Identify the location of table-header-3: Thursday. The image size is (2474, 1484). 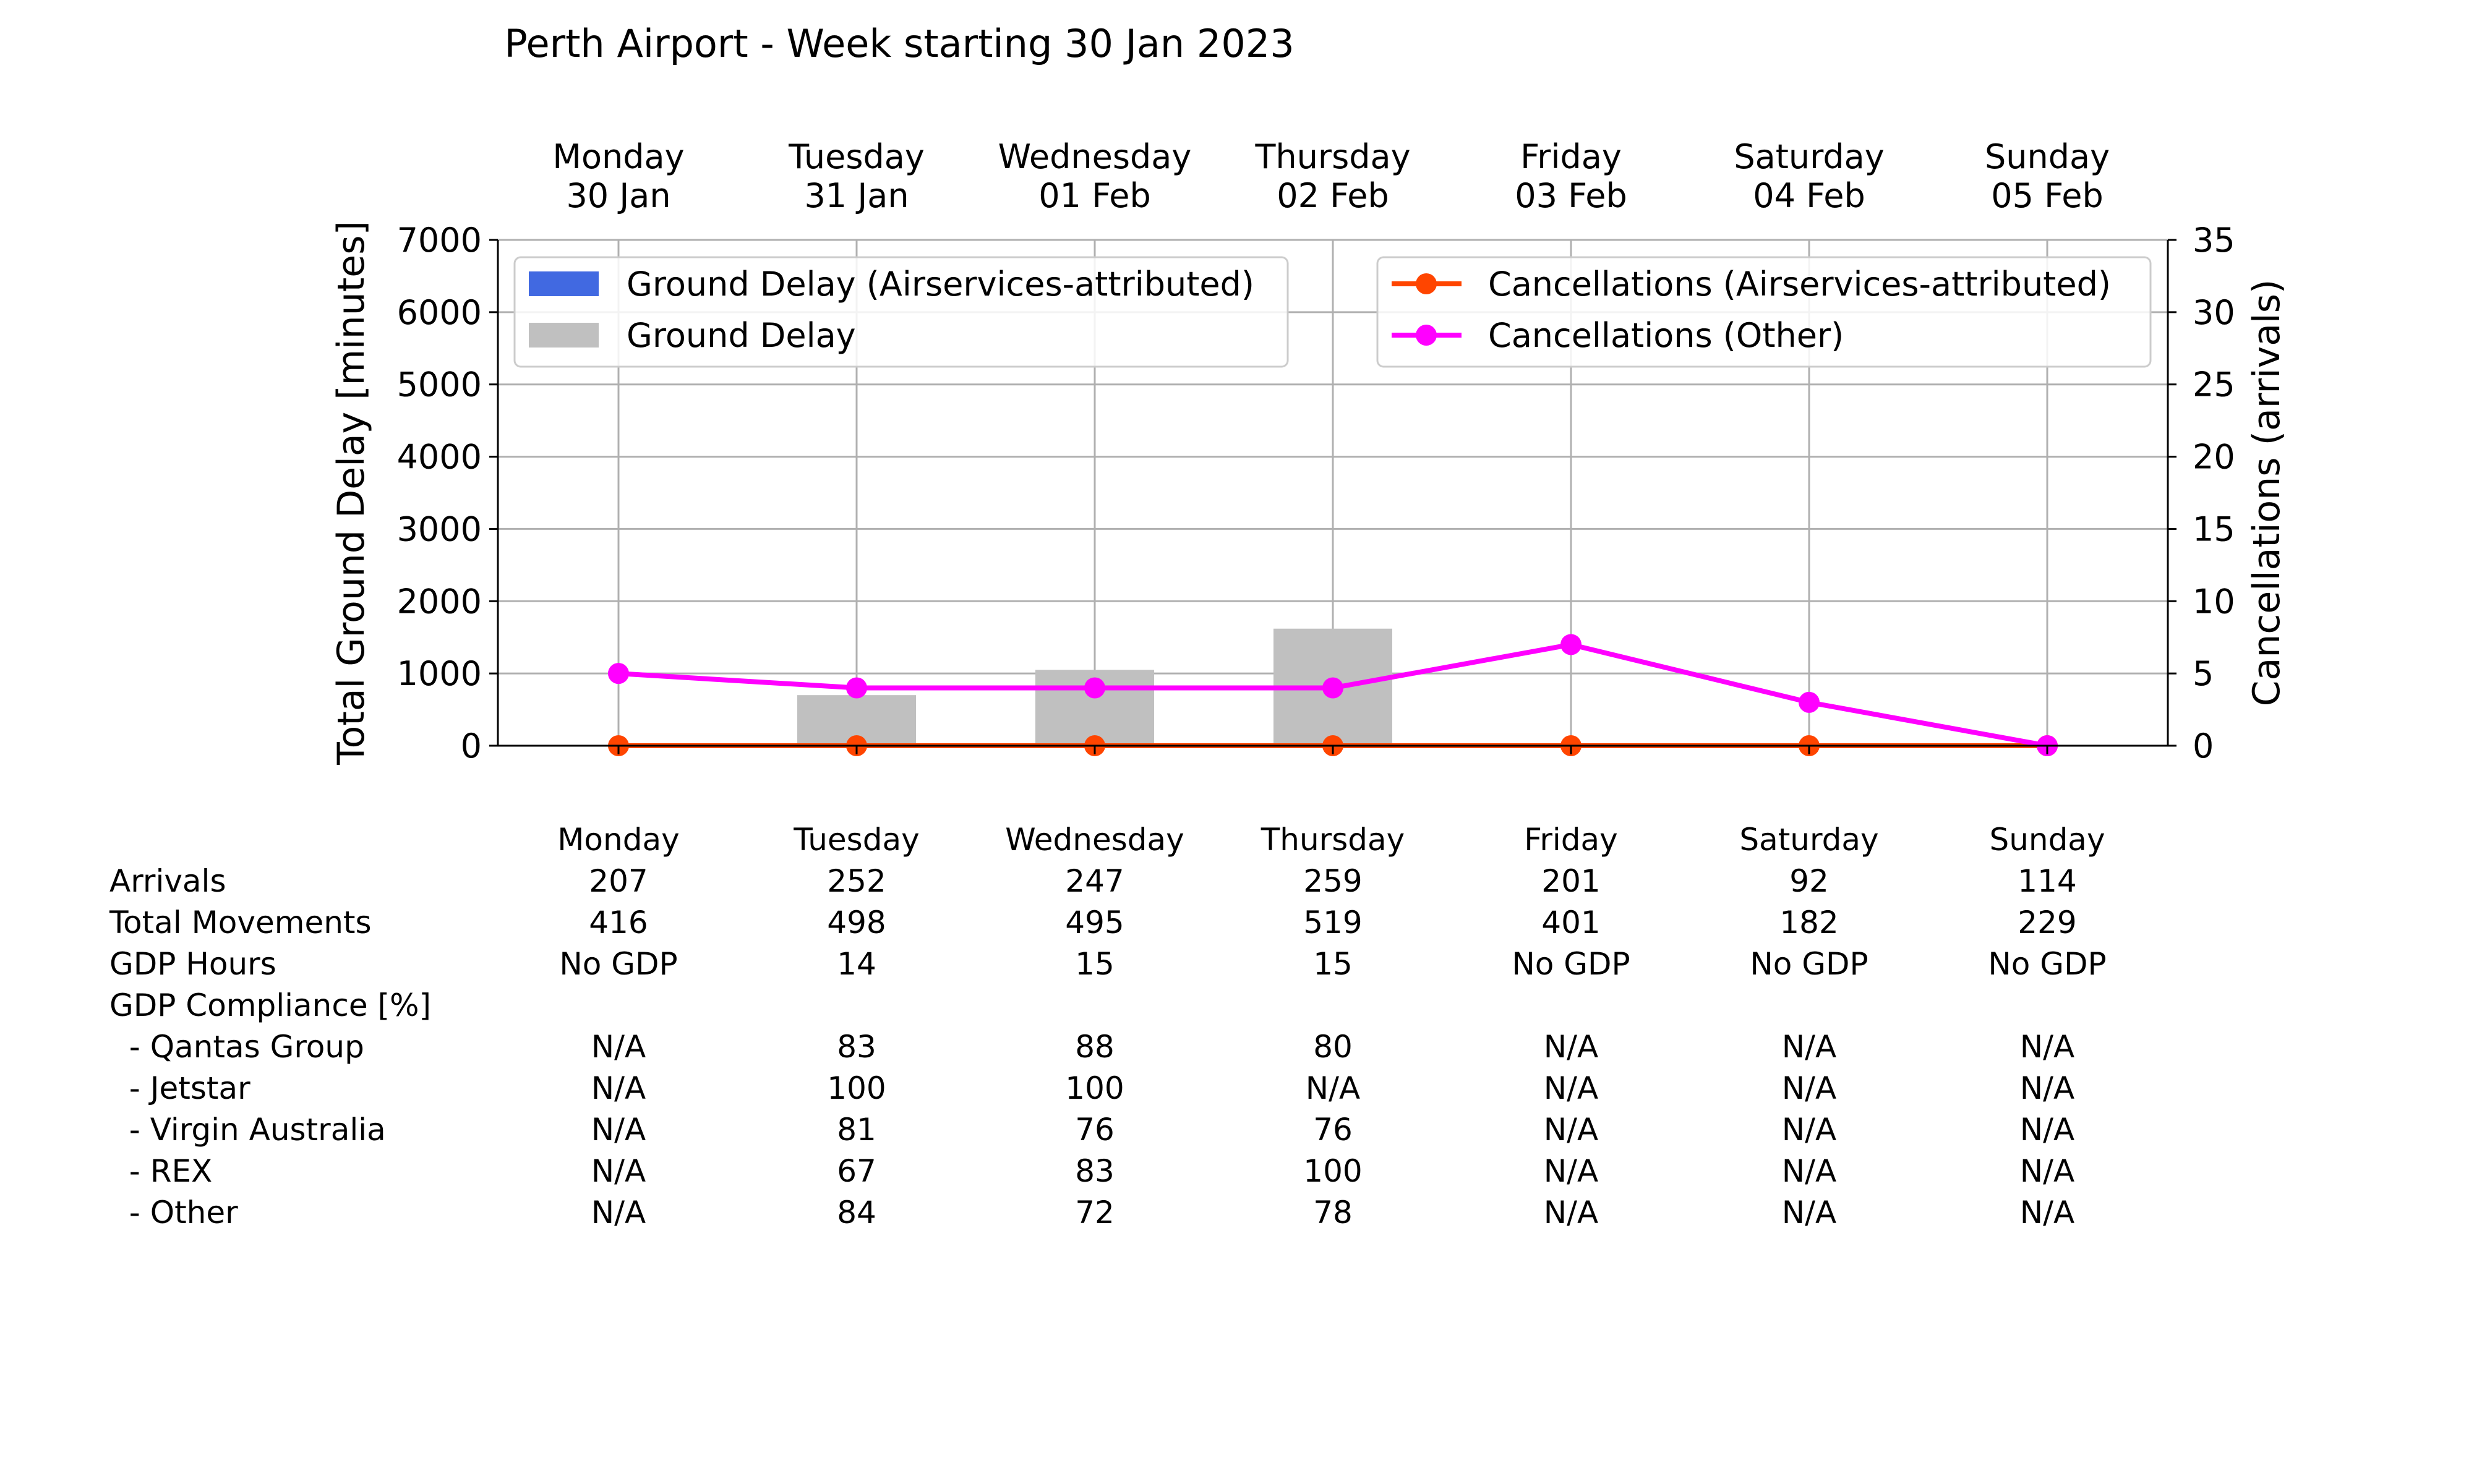
(1333, 840).